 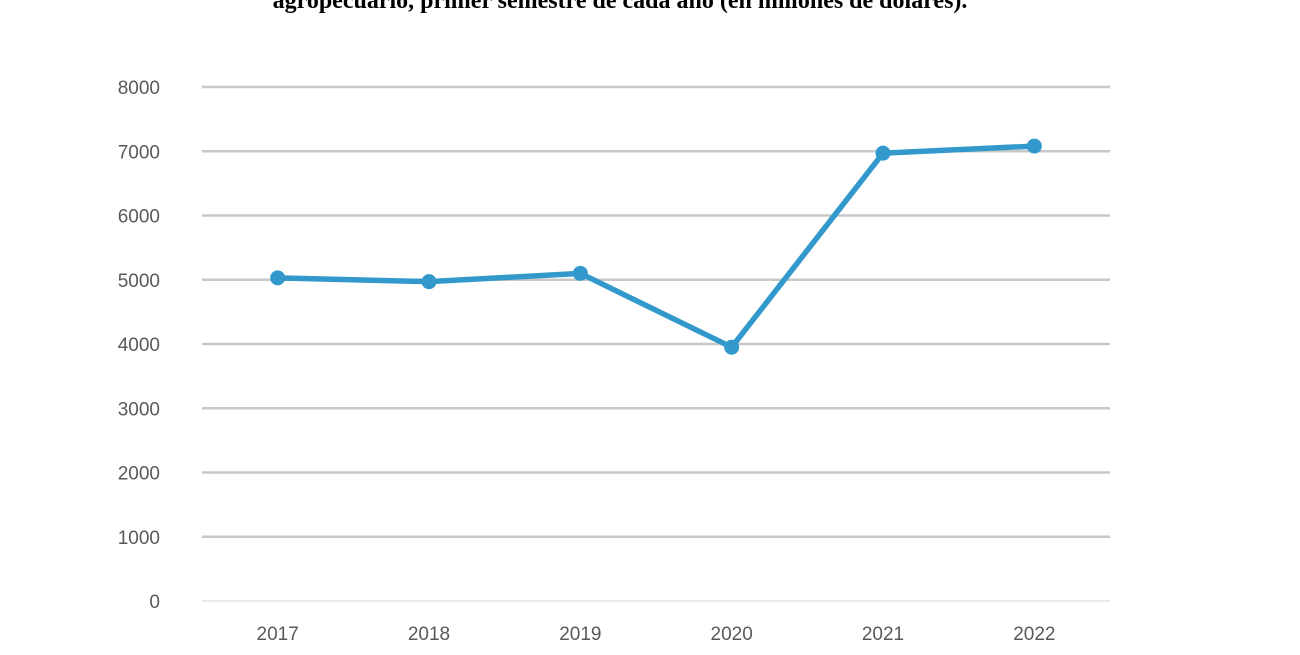 What do you see at coordinates (732, 634) in the screenshot?
I see `x-tick-label: 2020` at bounding box center [732, 634].